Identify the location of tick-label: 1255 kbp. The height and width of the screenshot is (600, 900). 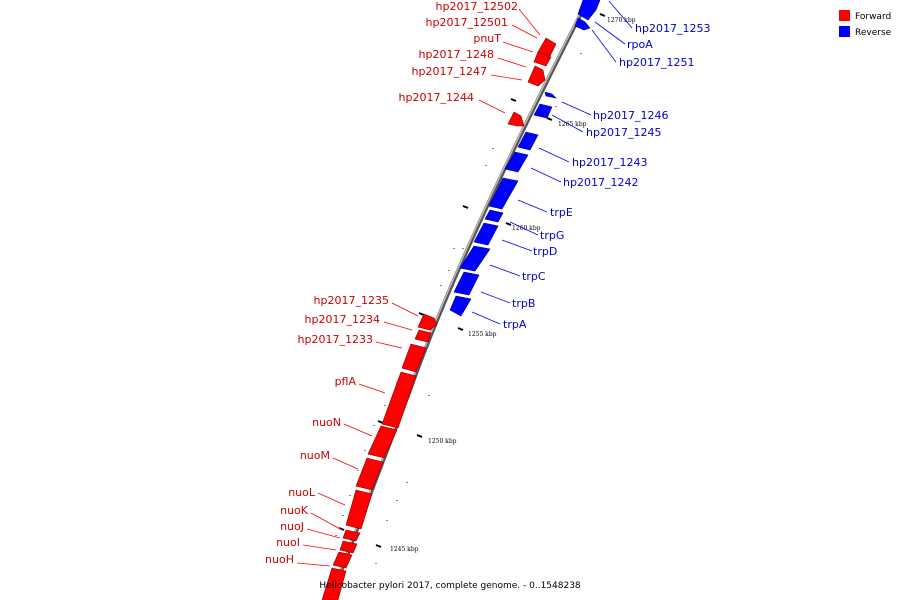
(482, 334).